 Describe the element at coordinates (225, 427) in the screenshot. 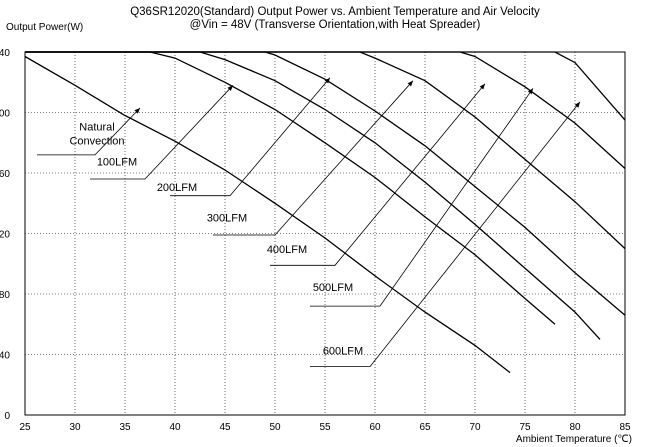

I see `x-tick-label: 45` at that location.